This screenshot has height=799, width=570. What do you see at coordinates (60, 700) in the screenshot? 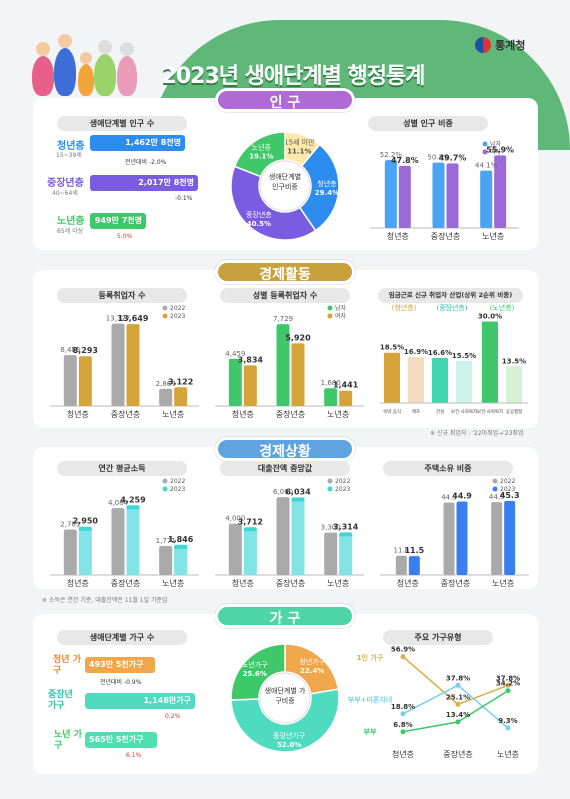
I see `hh-middle-name: 중장년 가구` at bounding box center [60, 700].